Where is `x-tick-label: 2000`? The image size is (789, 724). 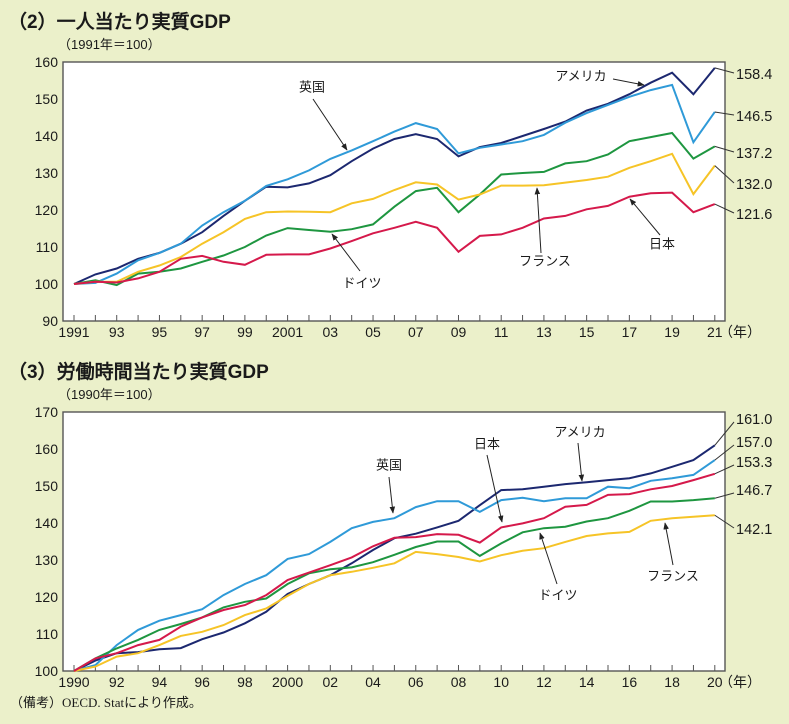
x-tick-label: 2000 is located at coordinates (287, 682).